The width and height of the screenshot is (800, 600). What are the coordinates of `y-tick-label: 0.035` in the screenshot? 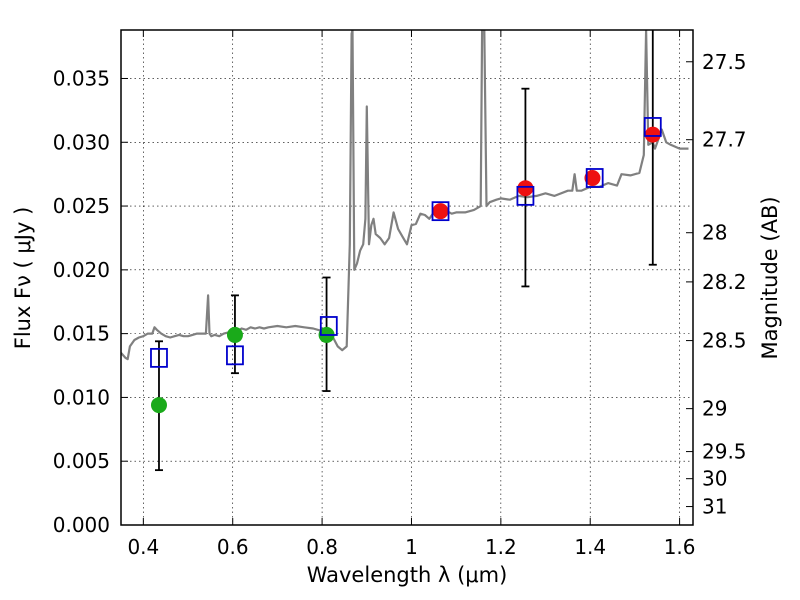 It's located at (81, 78).